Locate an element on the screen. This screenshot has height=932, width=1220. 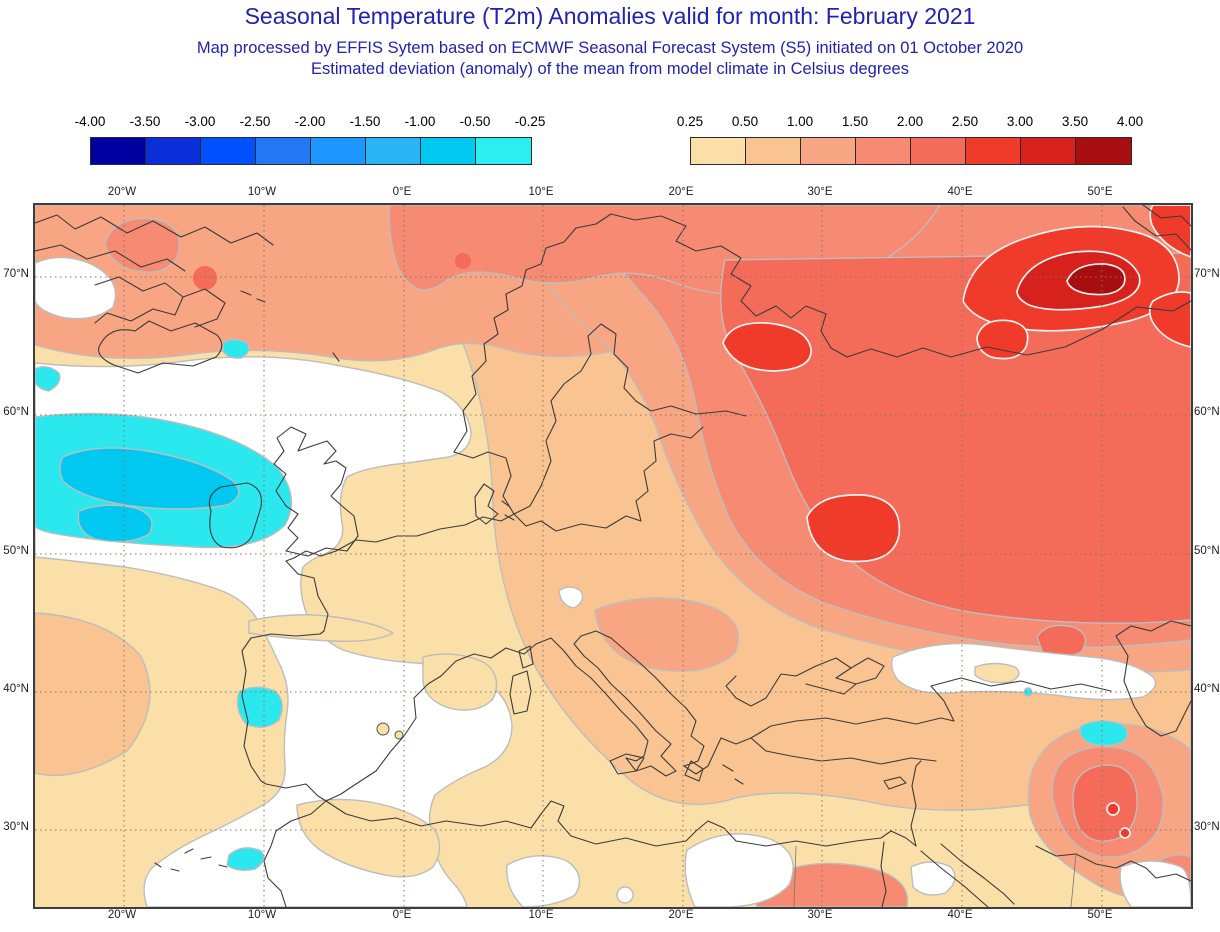
legend-tick-label: -2.00 is located at coordinates (310, 121).